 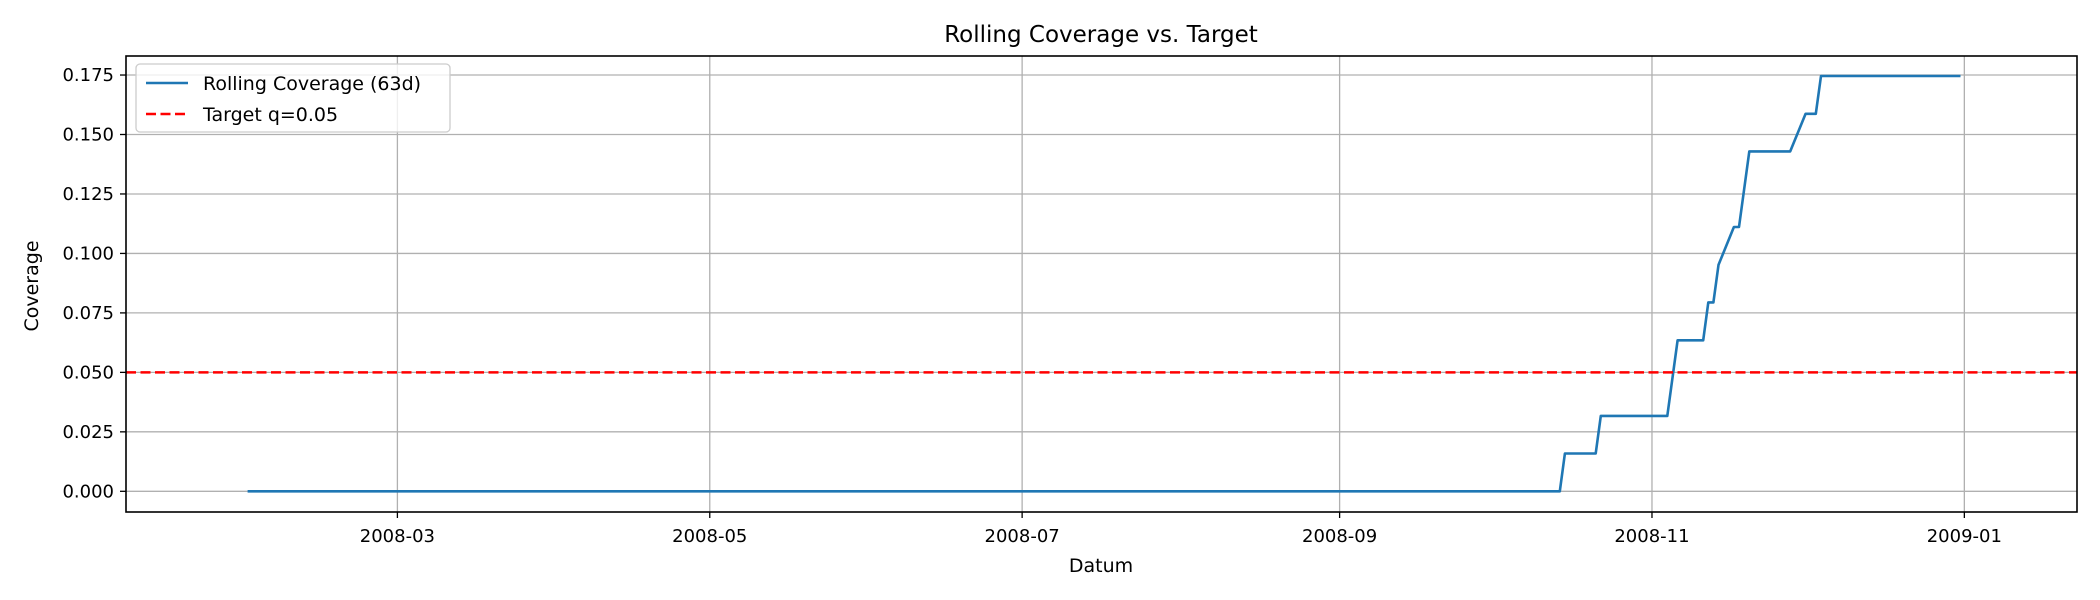 What do you see at coordinates (1651, 536) in the screenshot?
I see `x-tick-label: 2008-11` at bounding box center [1651, 536].